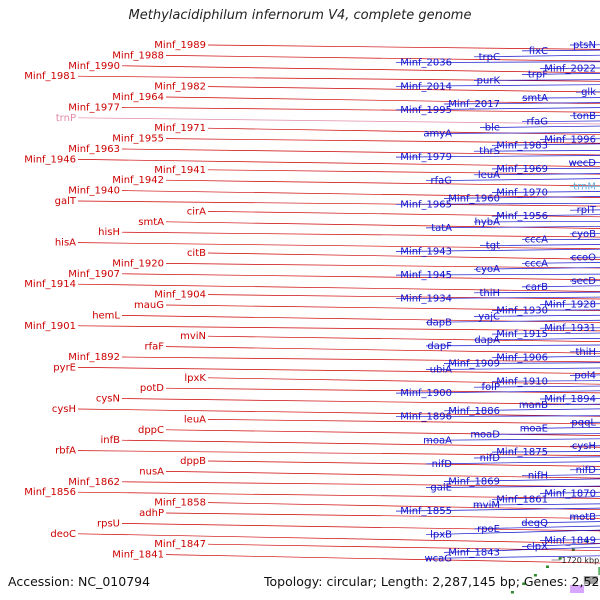 The height and width of the screenshot is (600, 600). I want to click on right-gene-label: Minf_1969, so click(522, 169).